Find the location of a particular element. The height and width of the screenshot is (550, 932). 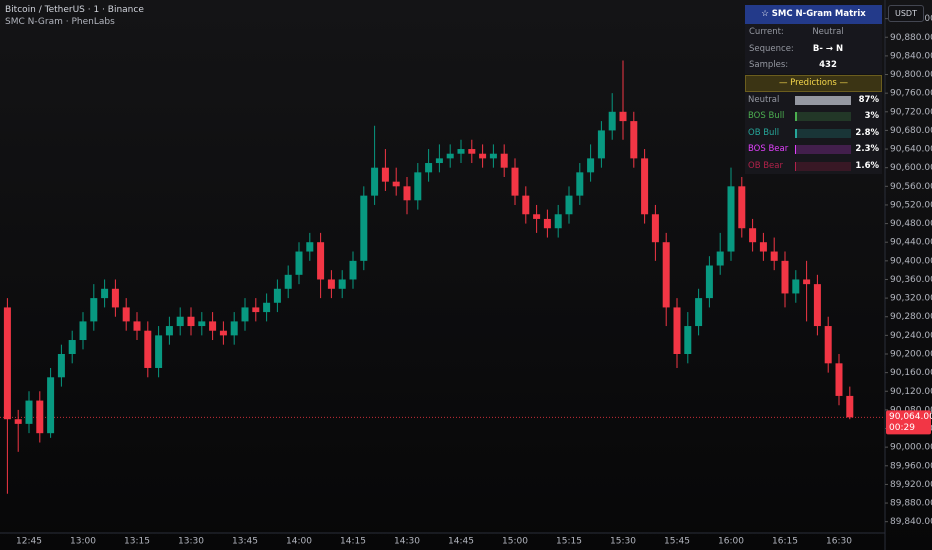

y-tick-label: 90,120.00 is located at coordinates (911, 392).